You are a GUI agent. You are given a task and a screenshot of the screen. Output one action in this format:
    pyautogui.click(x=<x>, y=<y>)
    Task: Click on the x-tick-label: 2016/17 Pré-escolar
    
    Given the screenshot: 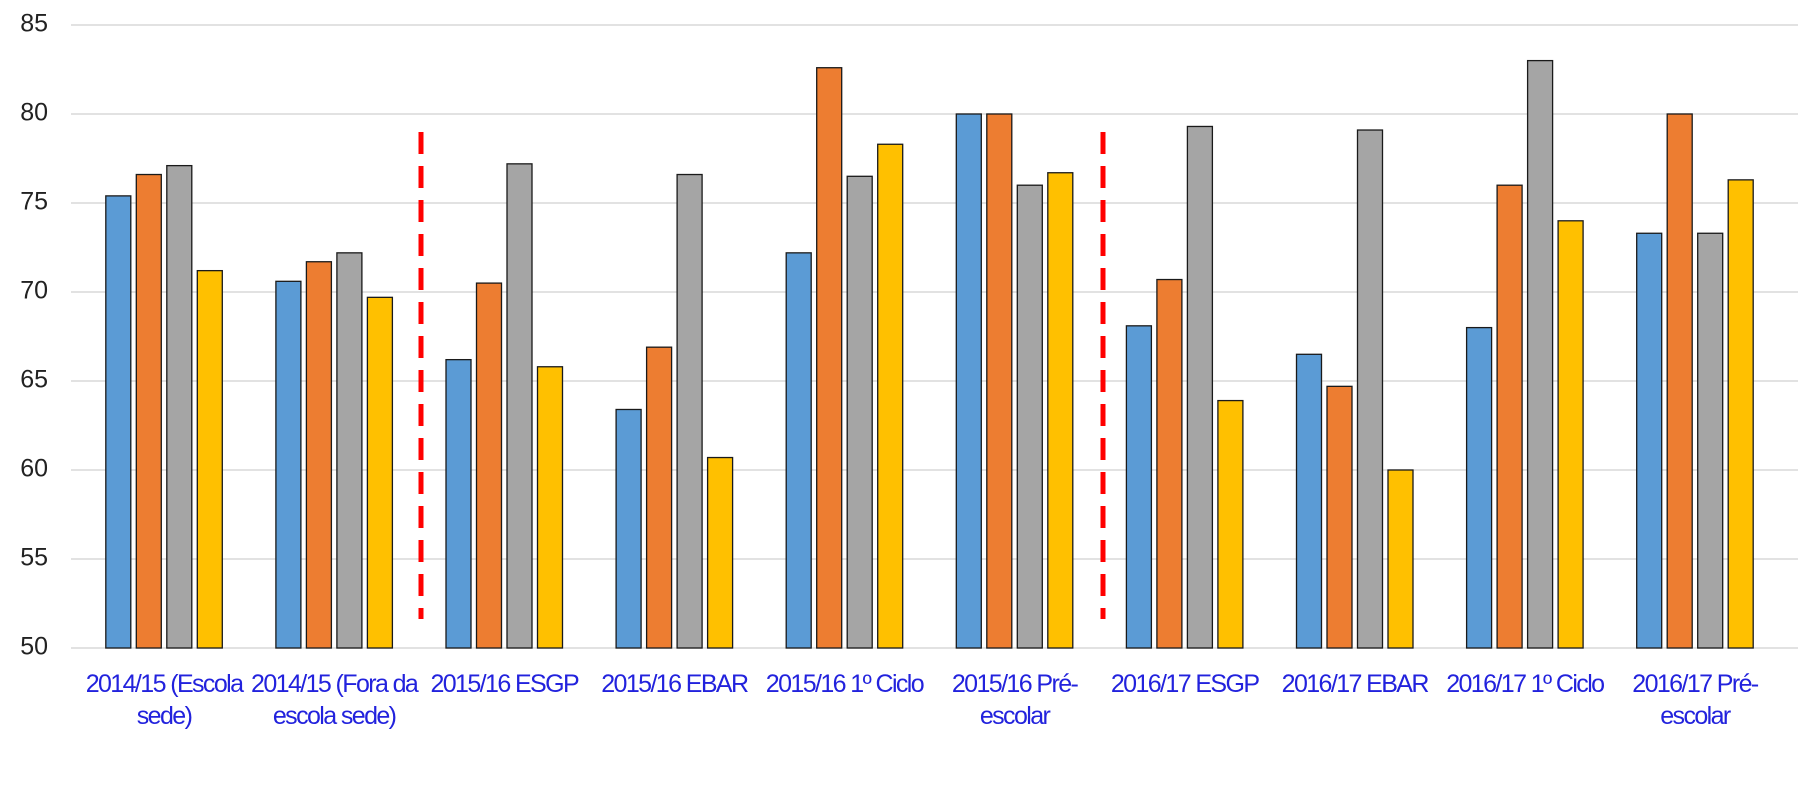 What is the action you would take?
    pyautogui.click(x=1695, y=700)
    